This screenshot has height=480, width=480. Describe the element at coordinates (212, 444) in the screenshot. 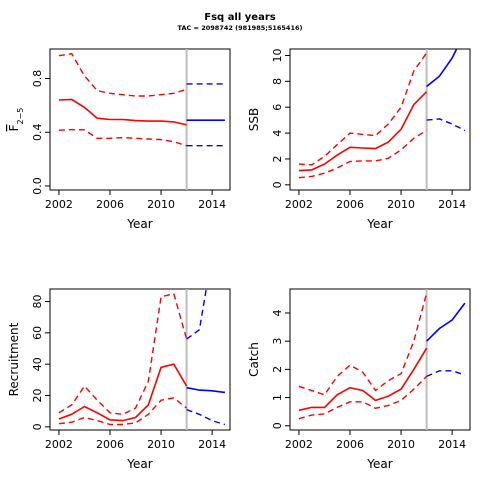

I see `recruitment-xtick-label: 2014` at that location.